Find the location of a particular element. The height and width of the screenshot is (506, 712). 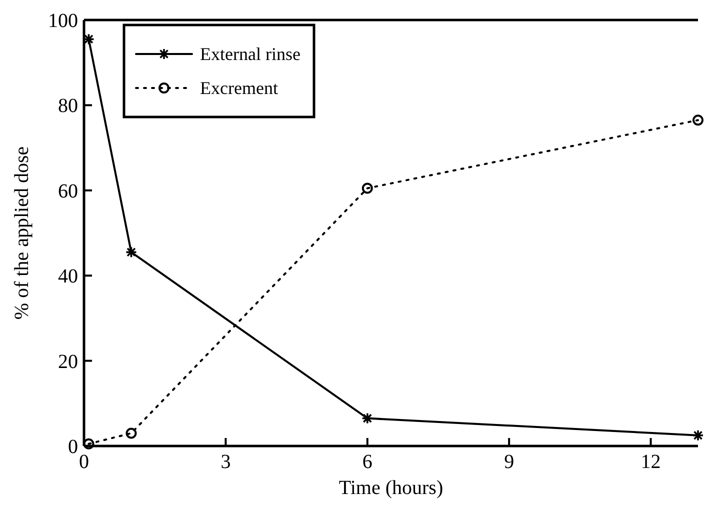

legend-label: Excrement is located at coordinates (239, 88).